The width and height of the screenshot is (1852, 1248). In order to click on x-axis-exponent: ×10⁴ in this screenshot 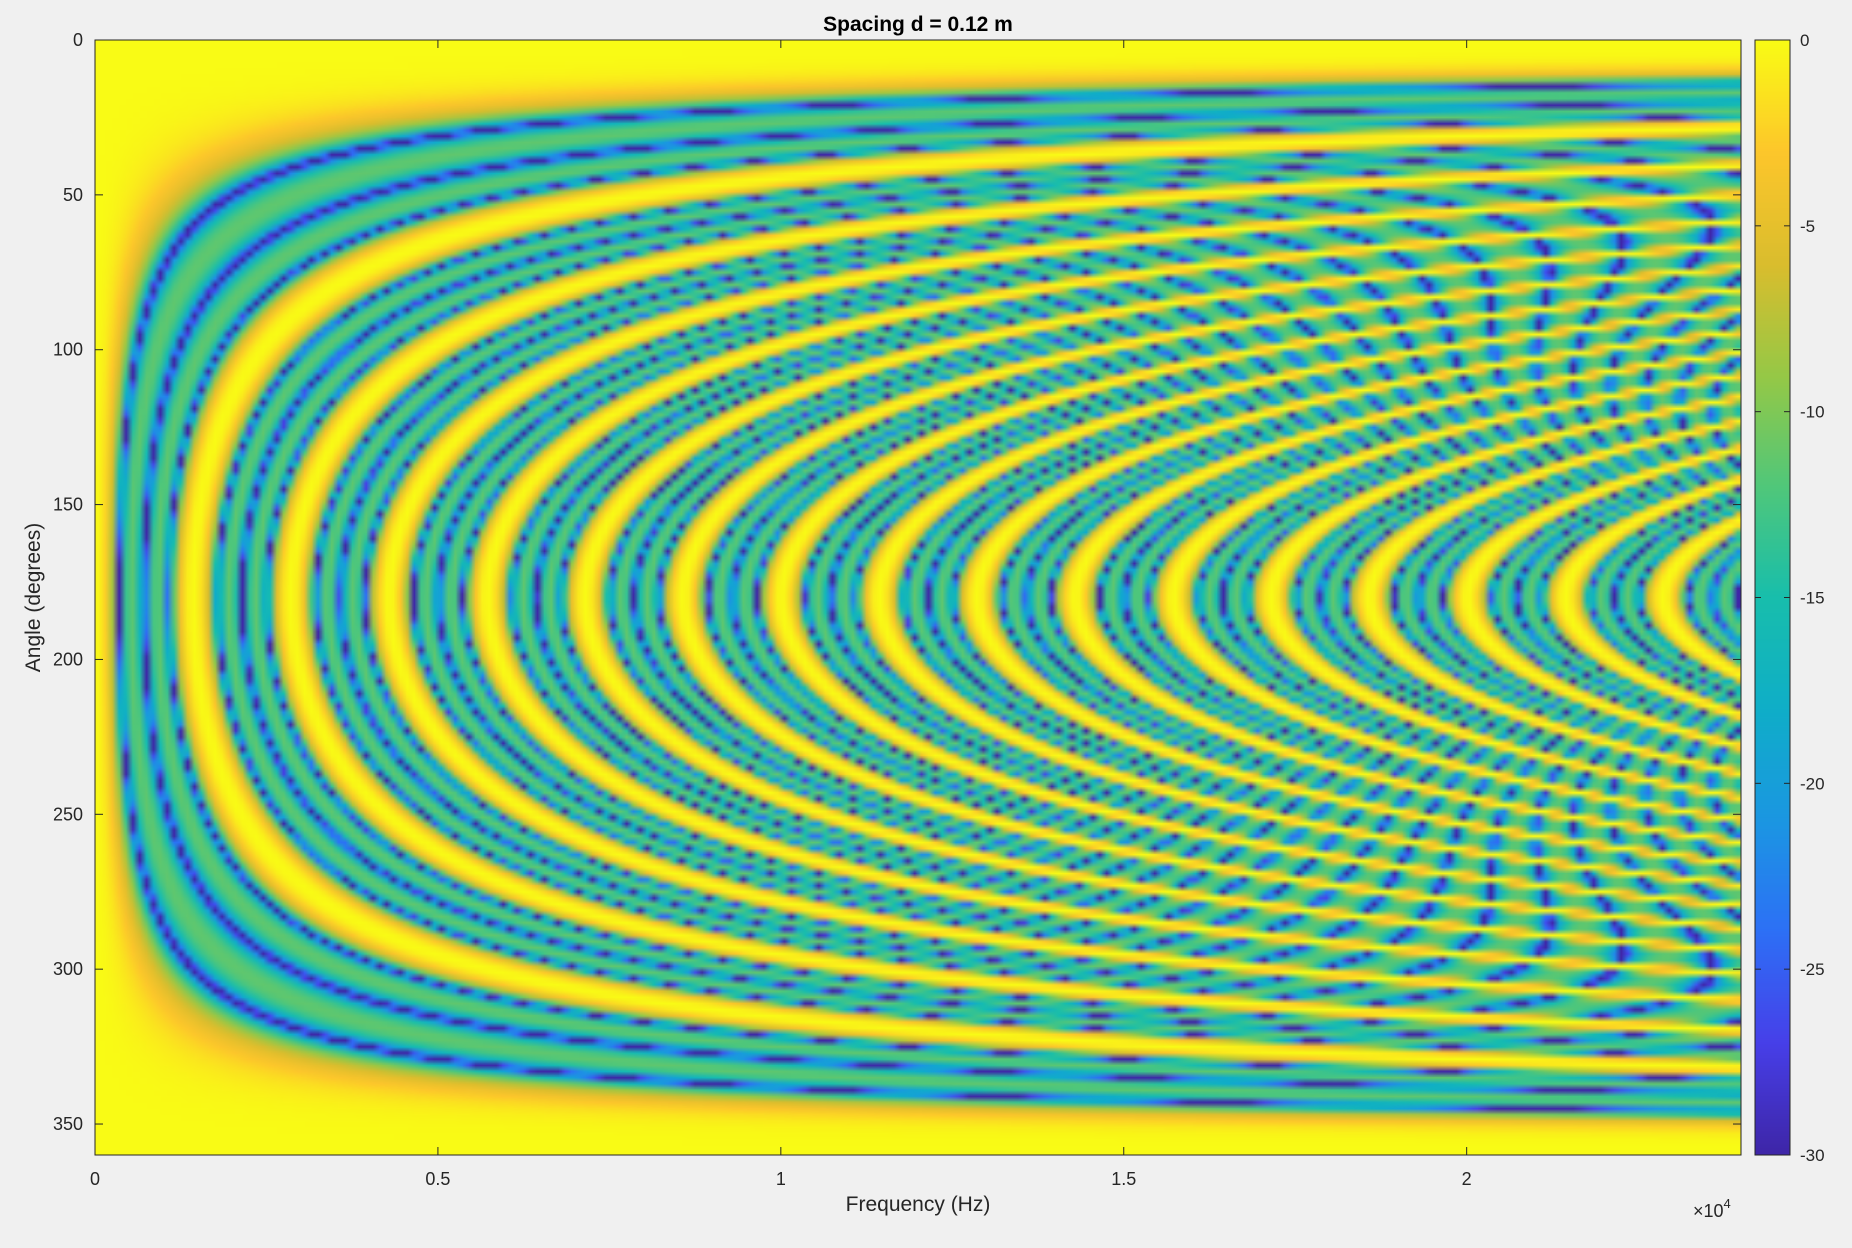, I will do `click(1712, 1208)`.